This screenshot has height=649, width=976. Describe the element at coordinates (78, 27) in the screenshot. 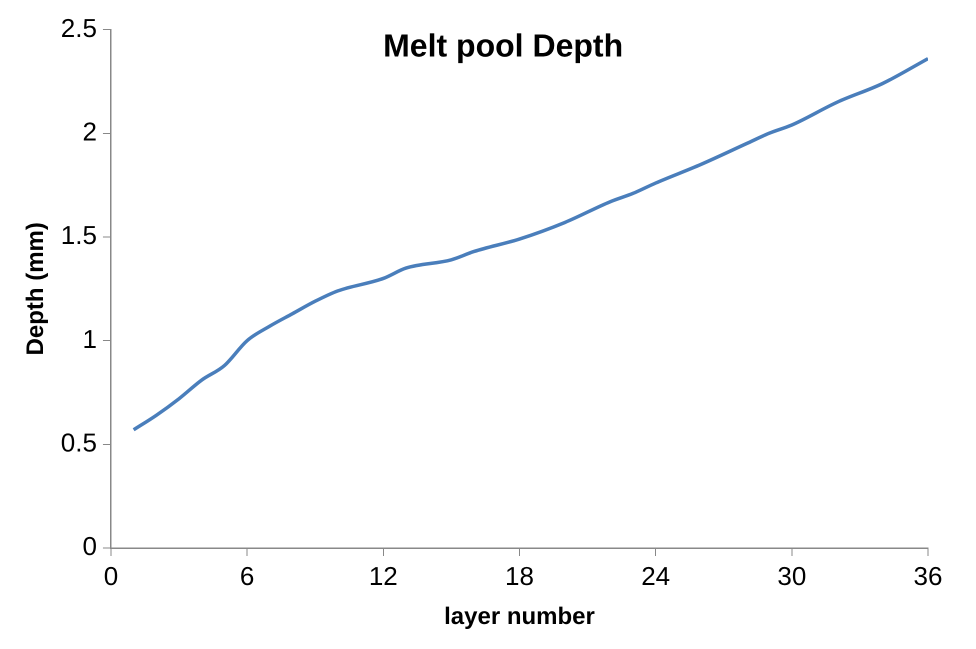

I see `y-tick-label: 2.5` at that location.